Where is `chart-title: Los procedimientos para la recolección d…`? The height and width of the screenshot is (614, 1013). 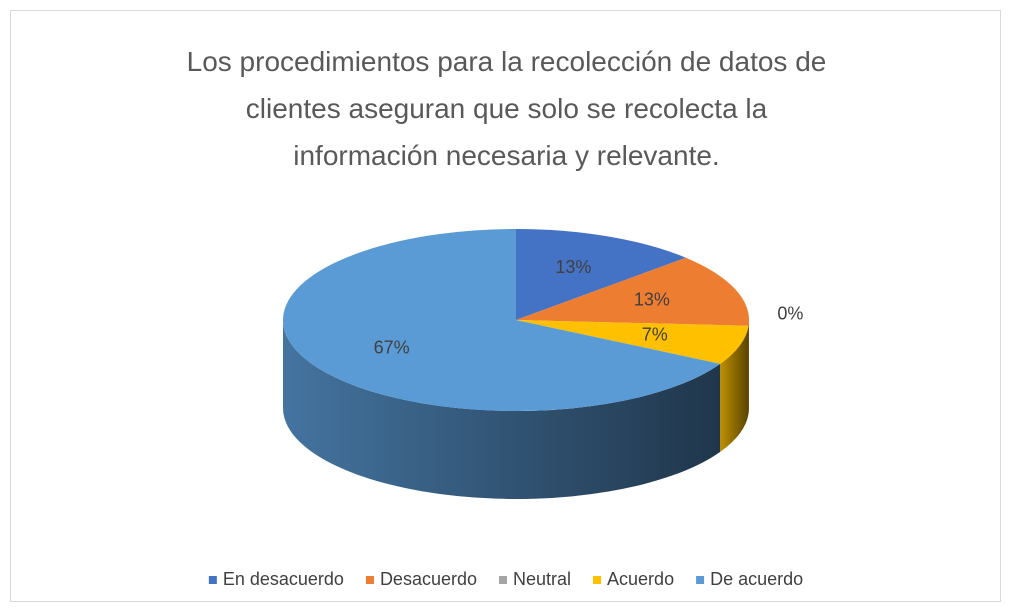
chart-title: Los procedimientos para la recolección d… is located at coordinates (506, 108).